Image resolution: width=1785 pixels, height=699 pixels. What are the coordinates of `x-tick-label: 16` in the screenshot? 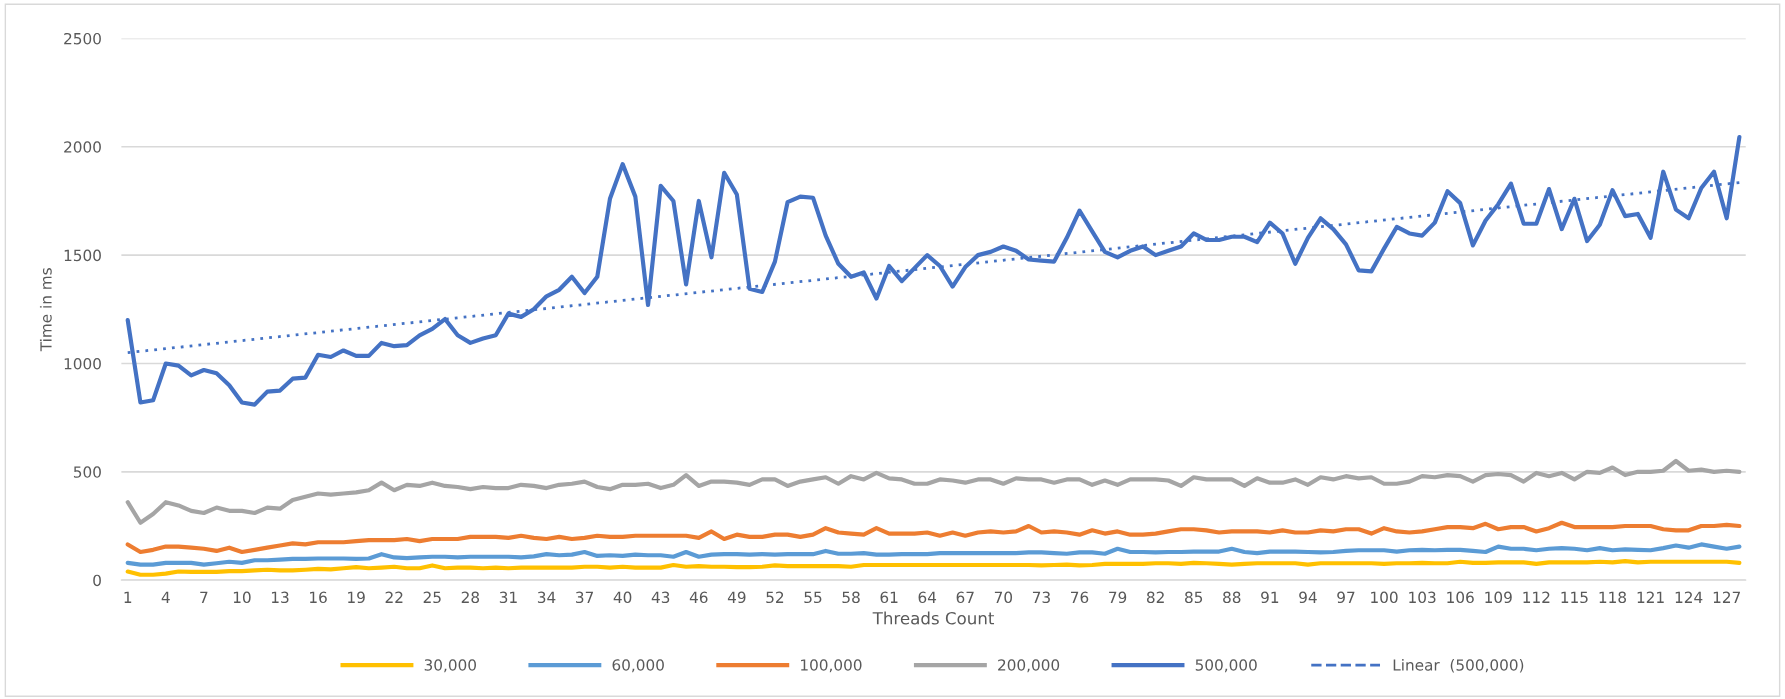 It's located at (318, 597).